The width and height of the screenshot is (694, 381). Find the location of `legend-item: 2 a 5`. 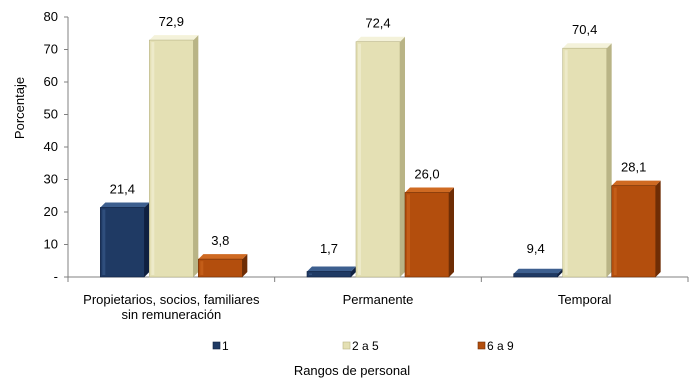

legend-item: 2 a 5 is located at coordinates (360, 346).